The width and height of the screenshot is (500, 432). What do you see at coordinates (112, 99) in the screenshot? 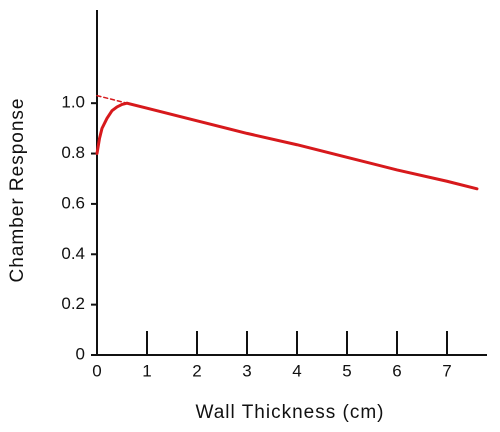
I see `data-line` at bounding box center [112, 99].